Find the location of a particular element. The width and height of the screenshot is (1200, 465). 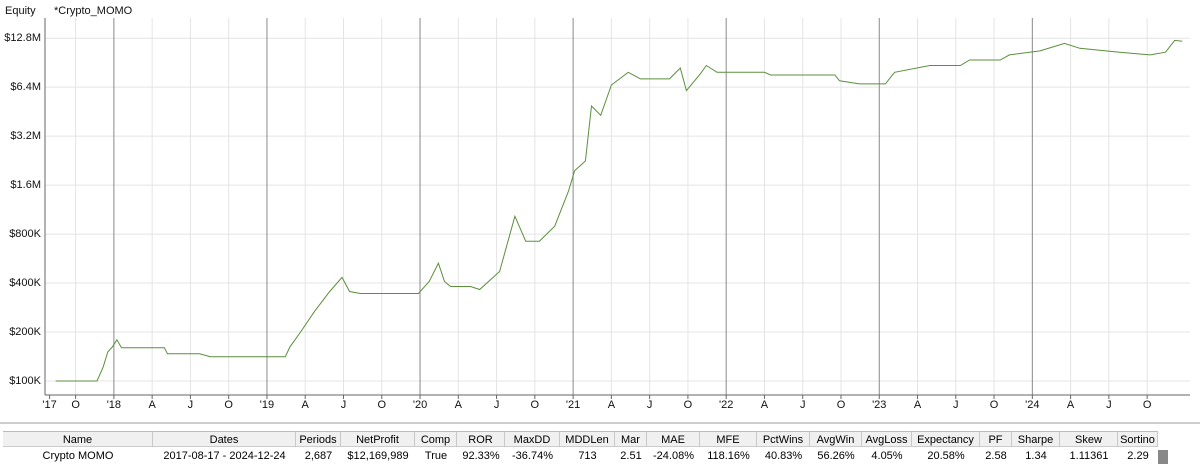

table-cell: 92.33% is located at coordinates (481, 456).